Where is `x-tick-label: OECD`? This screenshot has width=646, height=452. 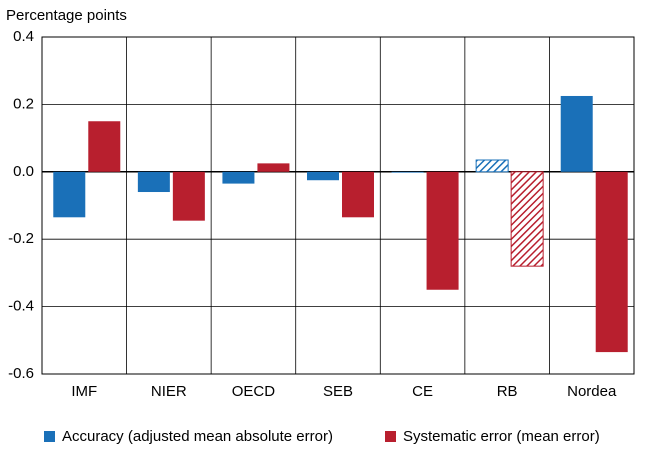 x-tick-label: OECD is located at coordinates (254, 391).